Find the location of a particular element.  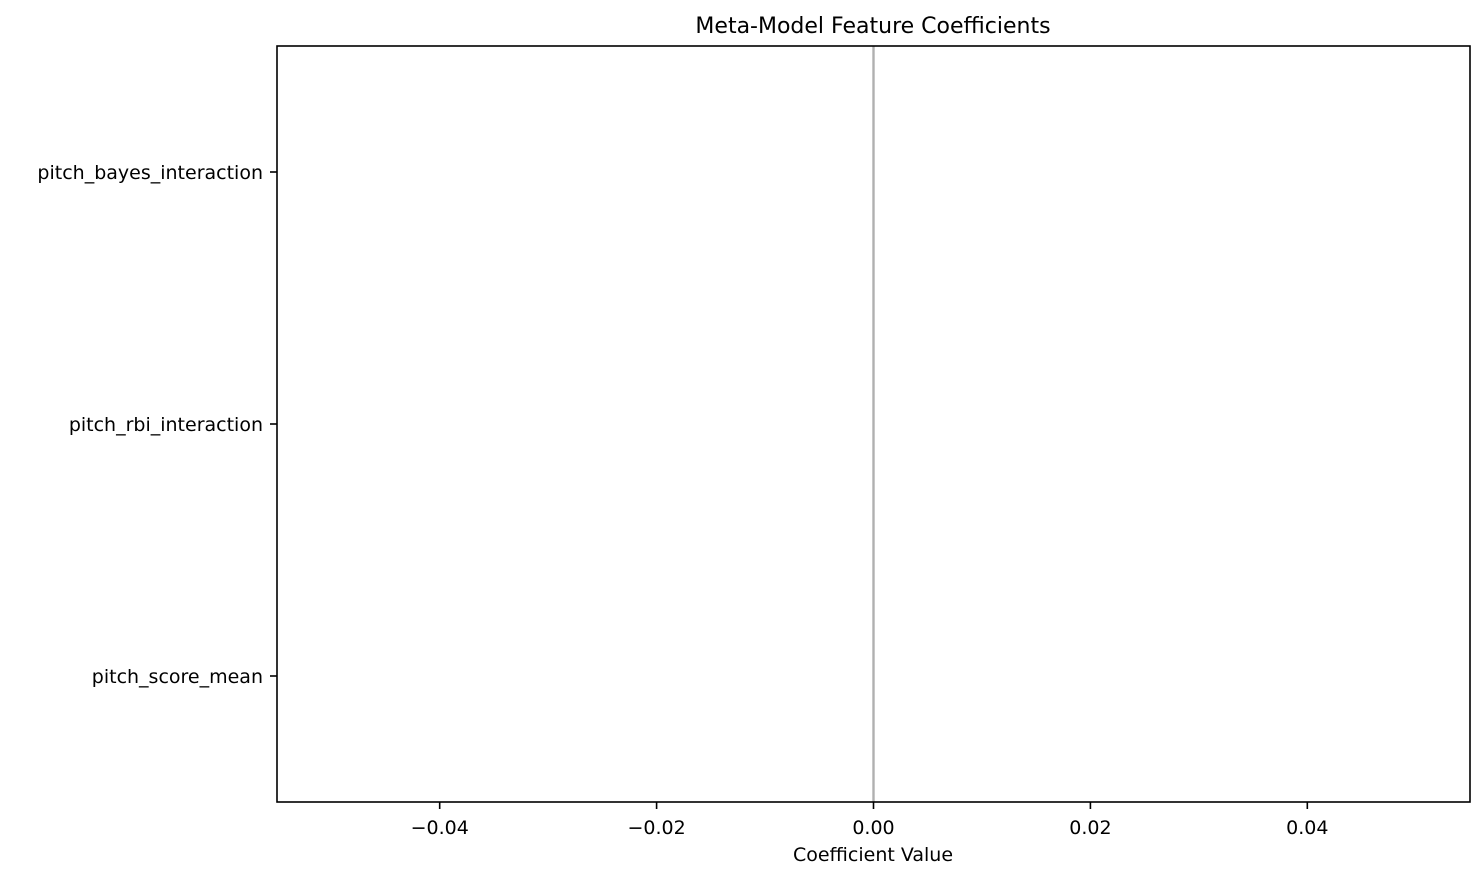

y-tick-label: pitch_bayes_interaction is located at coordinates (150, 173).